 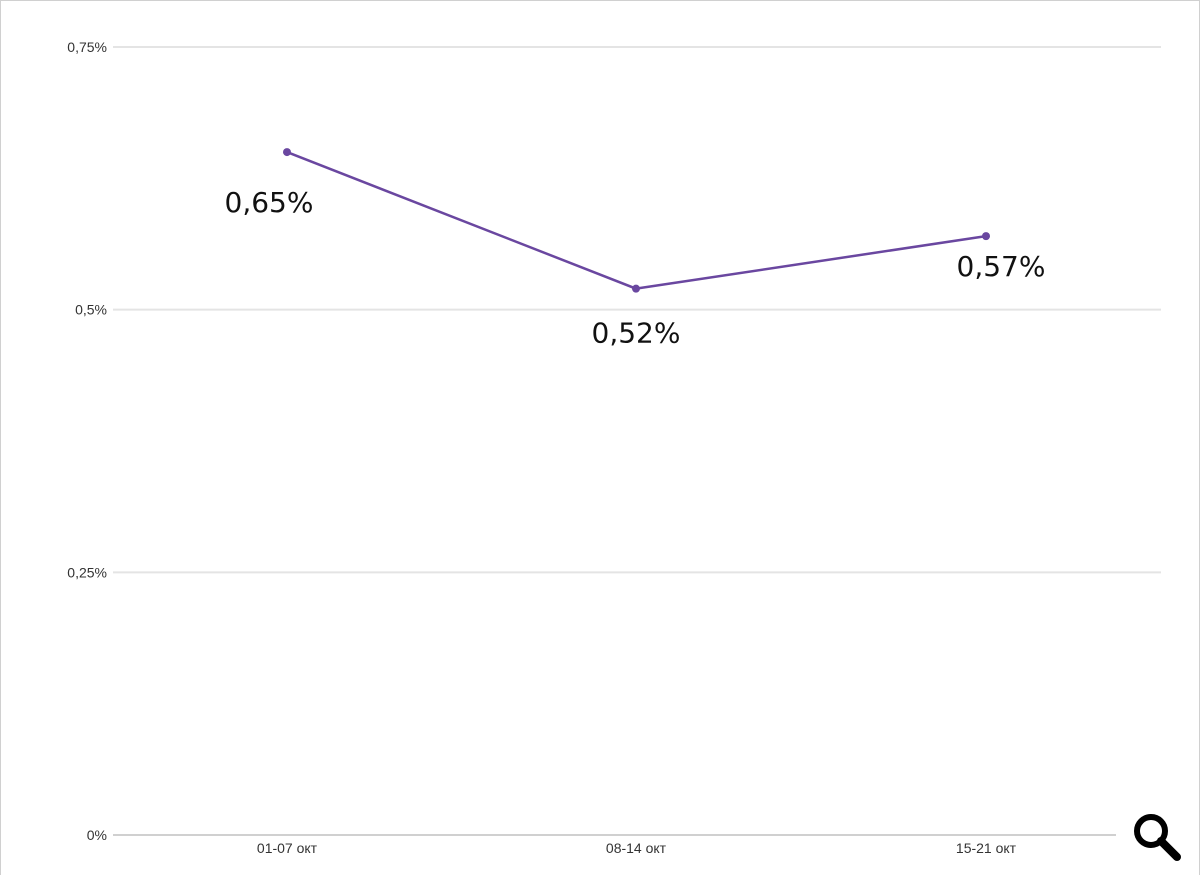 What do you see at coordinates (986, 848) in the screenshot?
I see `x-tick-label: 15-21 окт` at bounding box center [986, 848].